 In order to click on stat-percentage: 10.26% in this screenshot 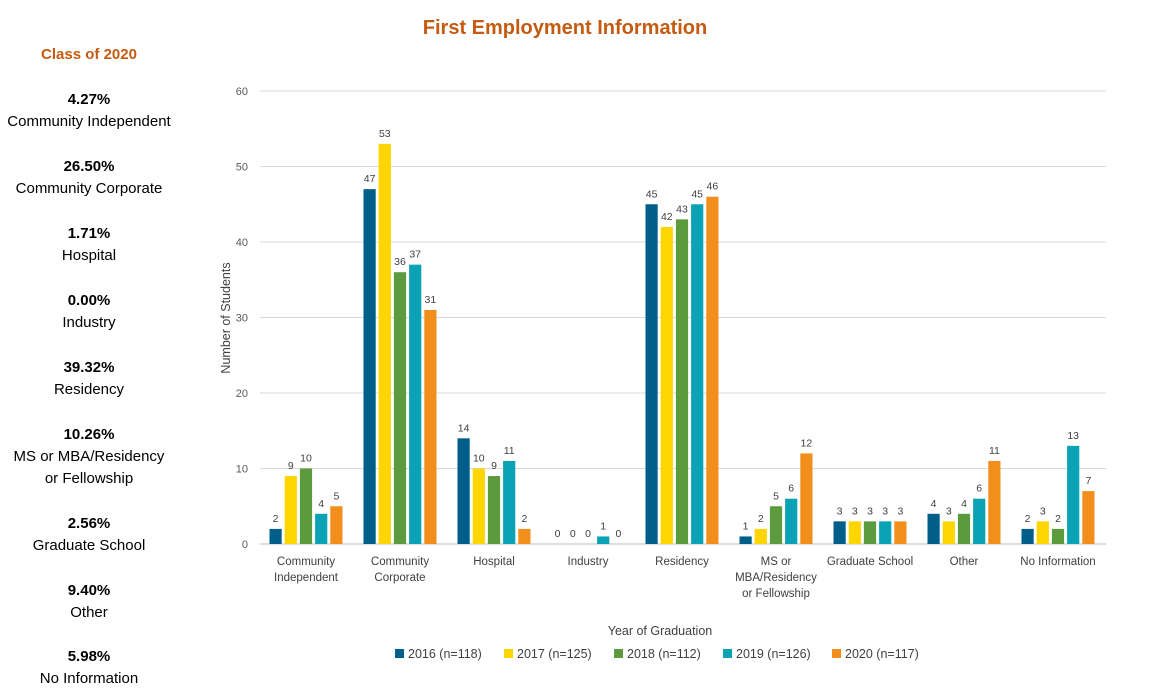, I will do `click(89, 434)`.